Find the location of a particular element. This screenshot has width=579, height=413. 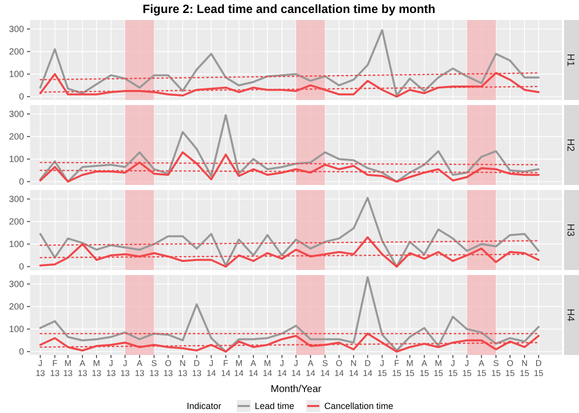

x-tick-label: F 14 is located at coordinates (226, 368).